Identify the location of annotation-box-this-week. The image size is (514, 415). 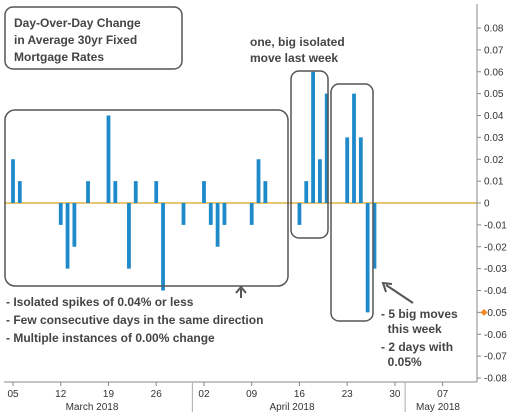
(352, 202).